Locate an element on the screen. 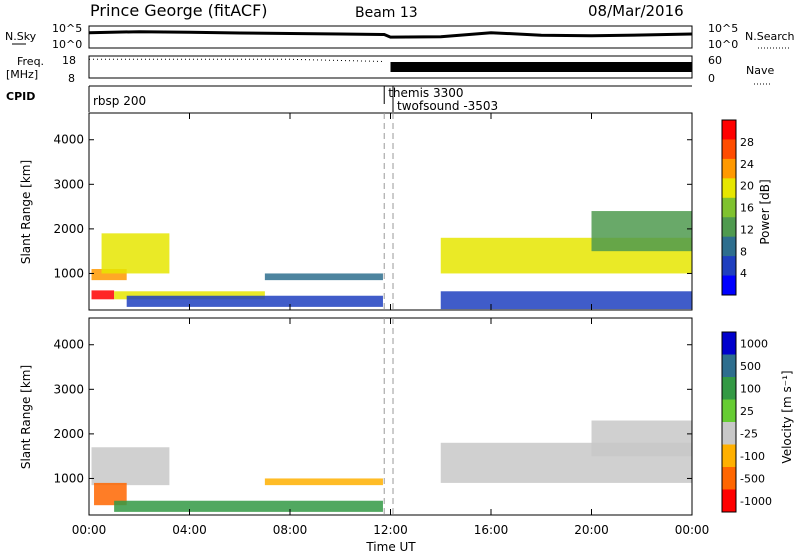  nsky-panel: N.Sky 10^5 10^0 10^5 10^0 N.Search is located at coordinates (400, 36).